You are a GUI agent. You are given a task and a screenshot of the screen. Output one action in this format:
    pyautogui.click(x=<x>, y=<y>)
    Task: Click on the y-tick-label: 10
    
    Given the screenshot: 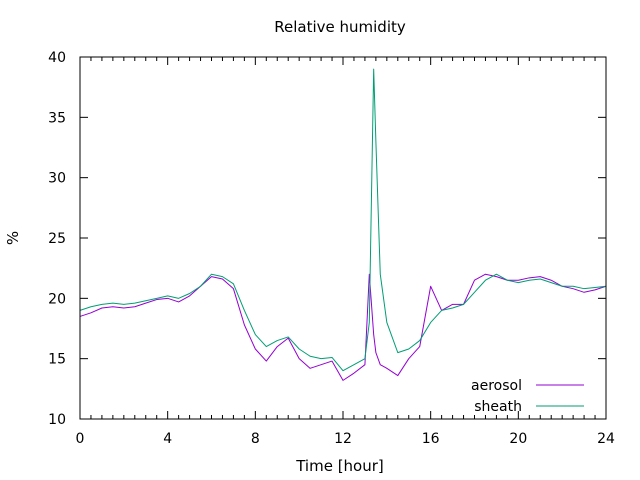 What is the action you would take?
    pyautogui.click(x=57, y=420)
    